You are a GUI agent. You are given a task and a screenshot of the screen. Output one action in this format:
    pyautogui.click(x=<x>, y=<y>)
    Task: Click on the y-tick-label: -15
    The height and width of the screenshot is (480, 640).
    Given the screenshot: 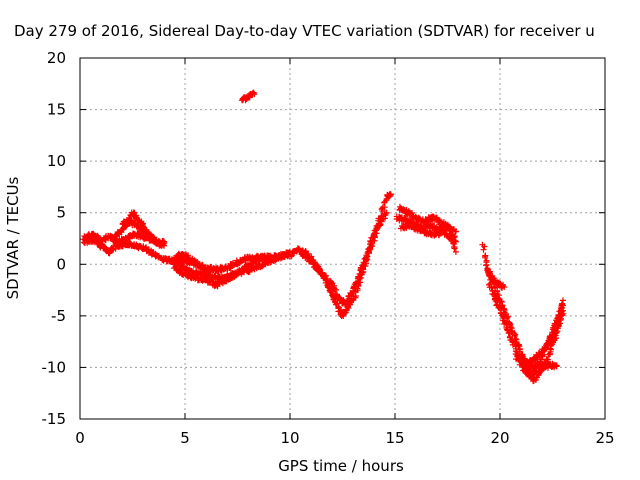 What is the action you would take?
    pyautogui.click(x=54, y=419)
    